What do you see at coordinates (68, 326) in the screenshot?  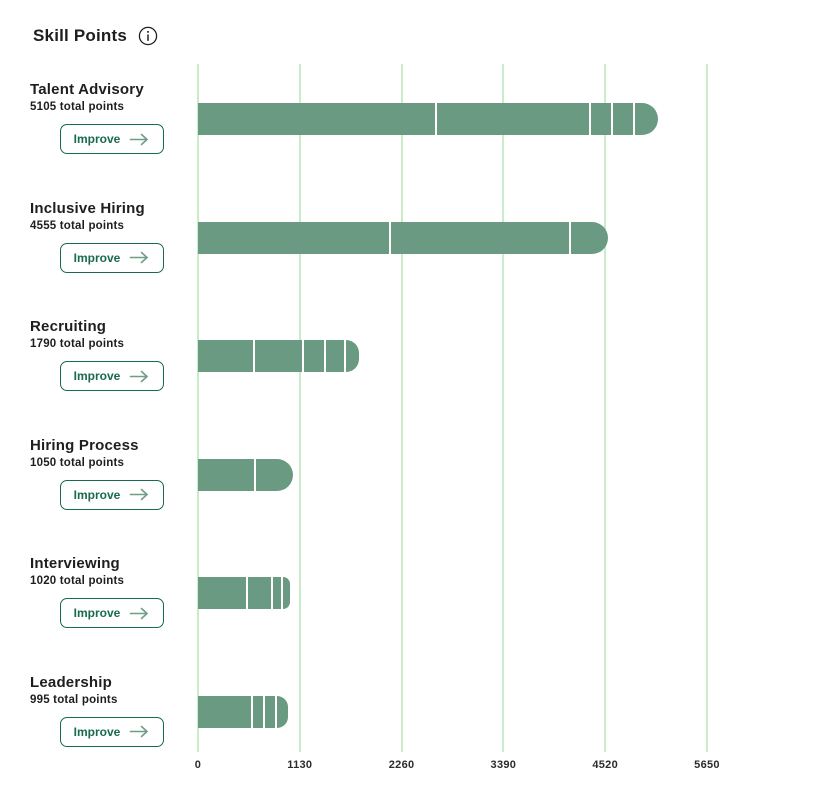 I see `skill-name: Recruiting` at bounding box center [68, 326].